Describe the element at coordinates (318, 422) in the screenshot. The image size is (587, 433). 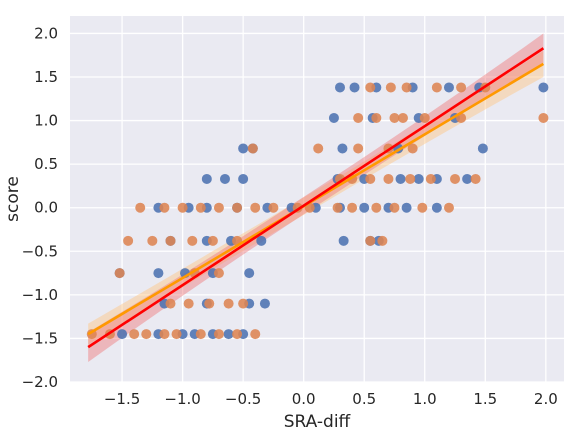
I see `x-axis-label: SRA-diff` at that location.